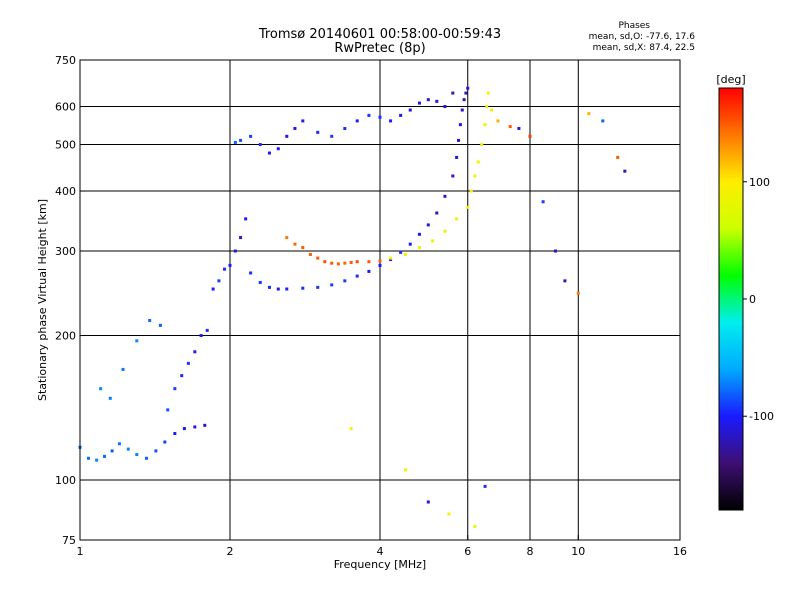 This screenshot has height=600, width=800. Describe the element at coordinates (42, 300) in the screenshot. I see `y-axis-label: Stationary phase Virtual Height [km]` at that location.